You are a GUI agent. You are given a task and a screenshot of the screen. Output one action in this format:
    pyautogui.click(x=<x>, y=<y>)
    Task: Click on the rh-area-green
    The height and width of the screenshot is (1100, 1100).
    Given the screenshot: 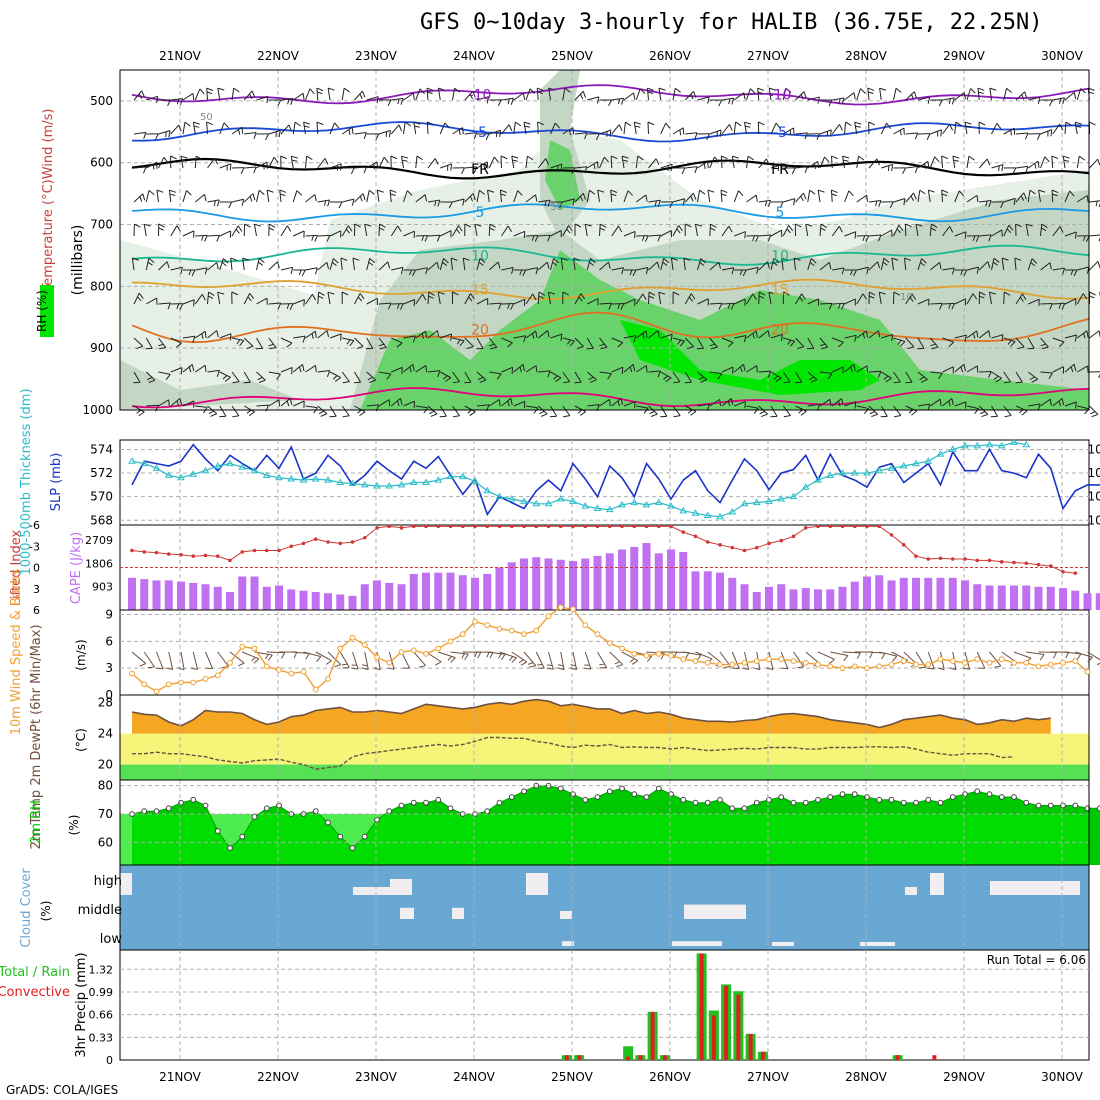 What is the action you would take?
    pyautogui.click(x=562, y=175)
    